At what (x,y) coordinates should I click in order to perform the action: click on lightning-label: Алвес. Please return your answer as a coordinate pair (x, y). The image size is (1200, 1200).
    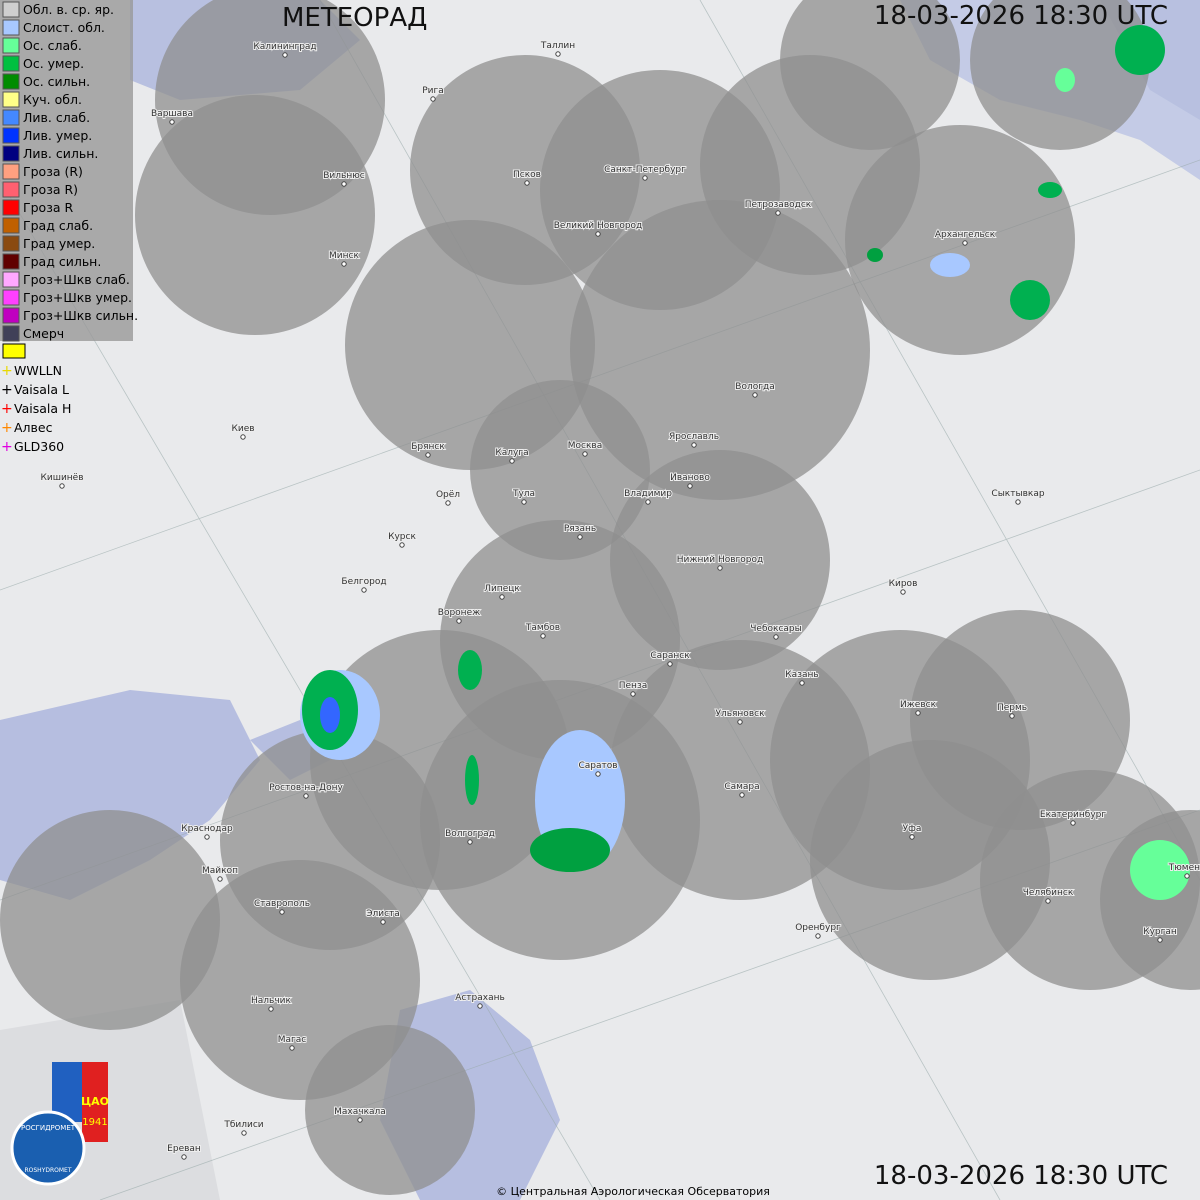
    Looking at the image, I should click on (33, 427).